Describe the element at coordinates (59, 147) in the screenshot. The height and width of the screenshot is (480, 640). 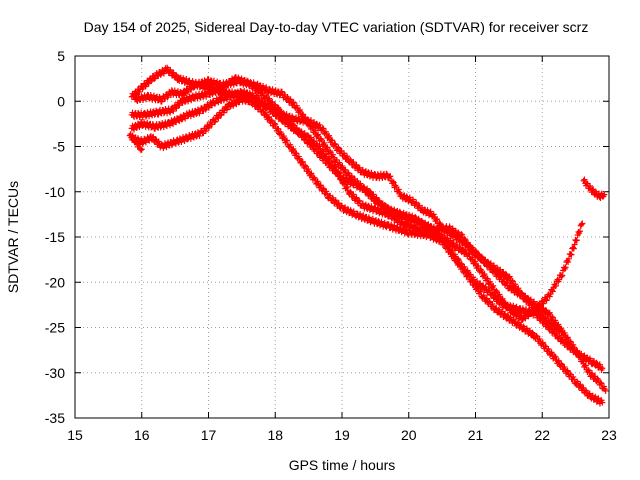
I see `y-tick-label: -5` at that location.